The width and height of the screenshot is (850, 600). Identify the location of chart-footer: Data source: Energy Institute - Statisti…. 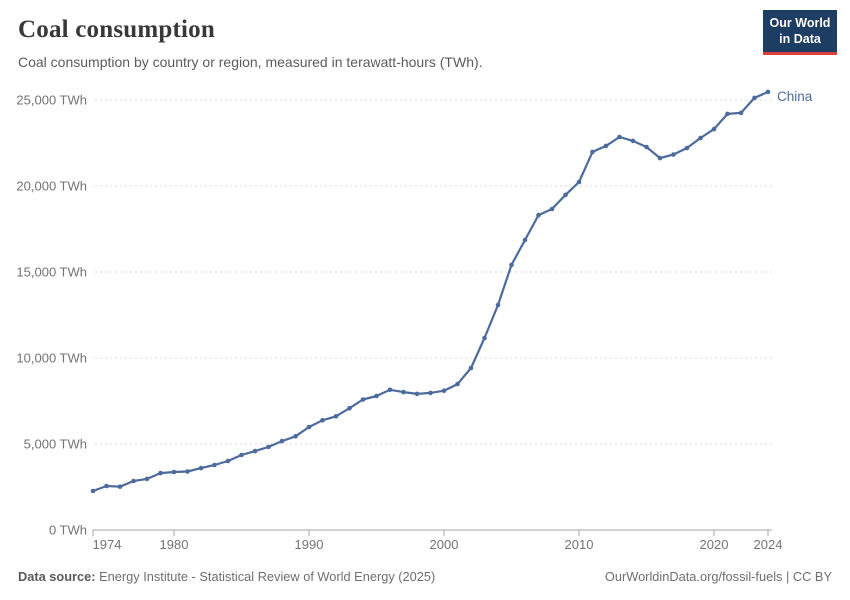
(425, 576).